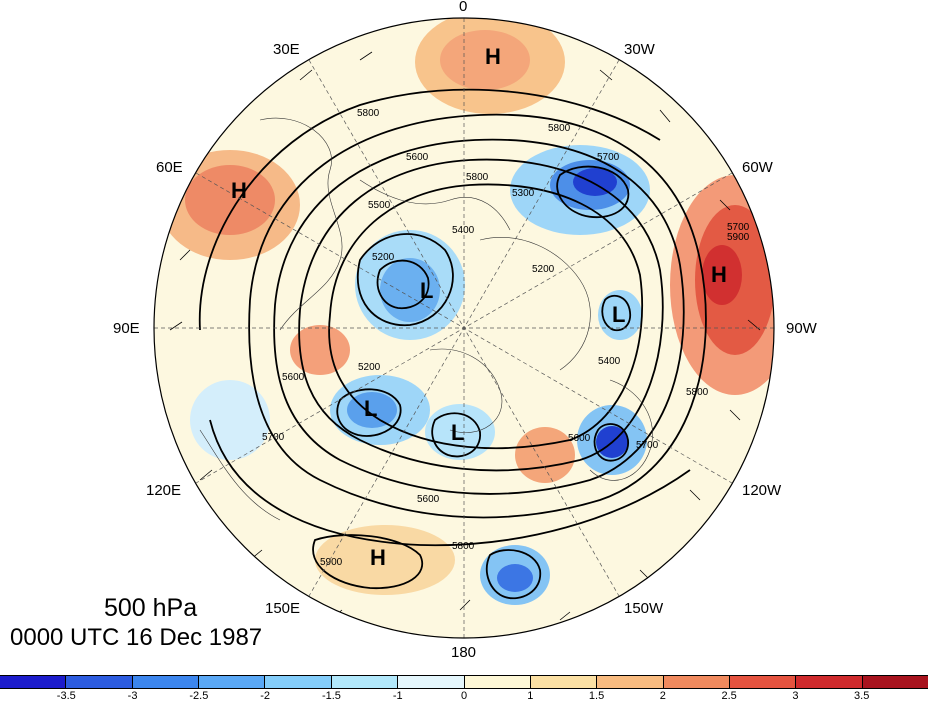  What do you see at coordinates (132, 696) in the screenshot?
I see `colorbar-tick-label: -3` at bounding box center [132, 696].